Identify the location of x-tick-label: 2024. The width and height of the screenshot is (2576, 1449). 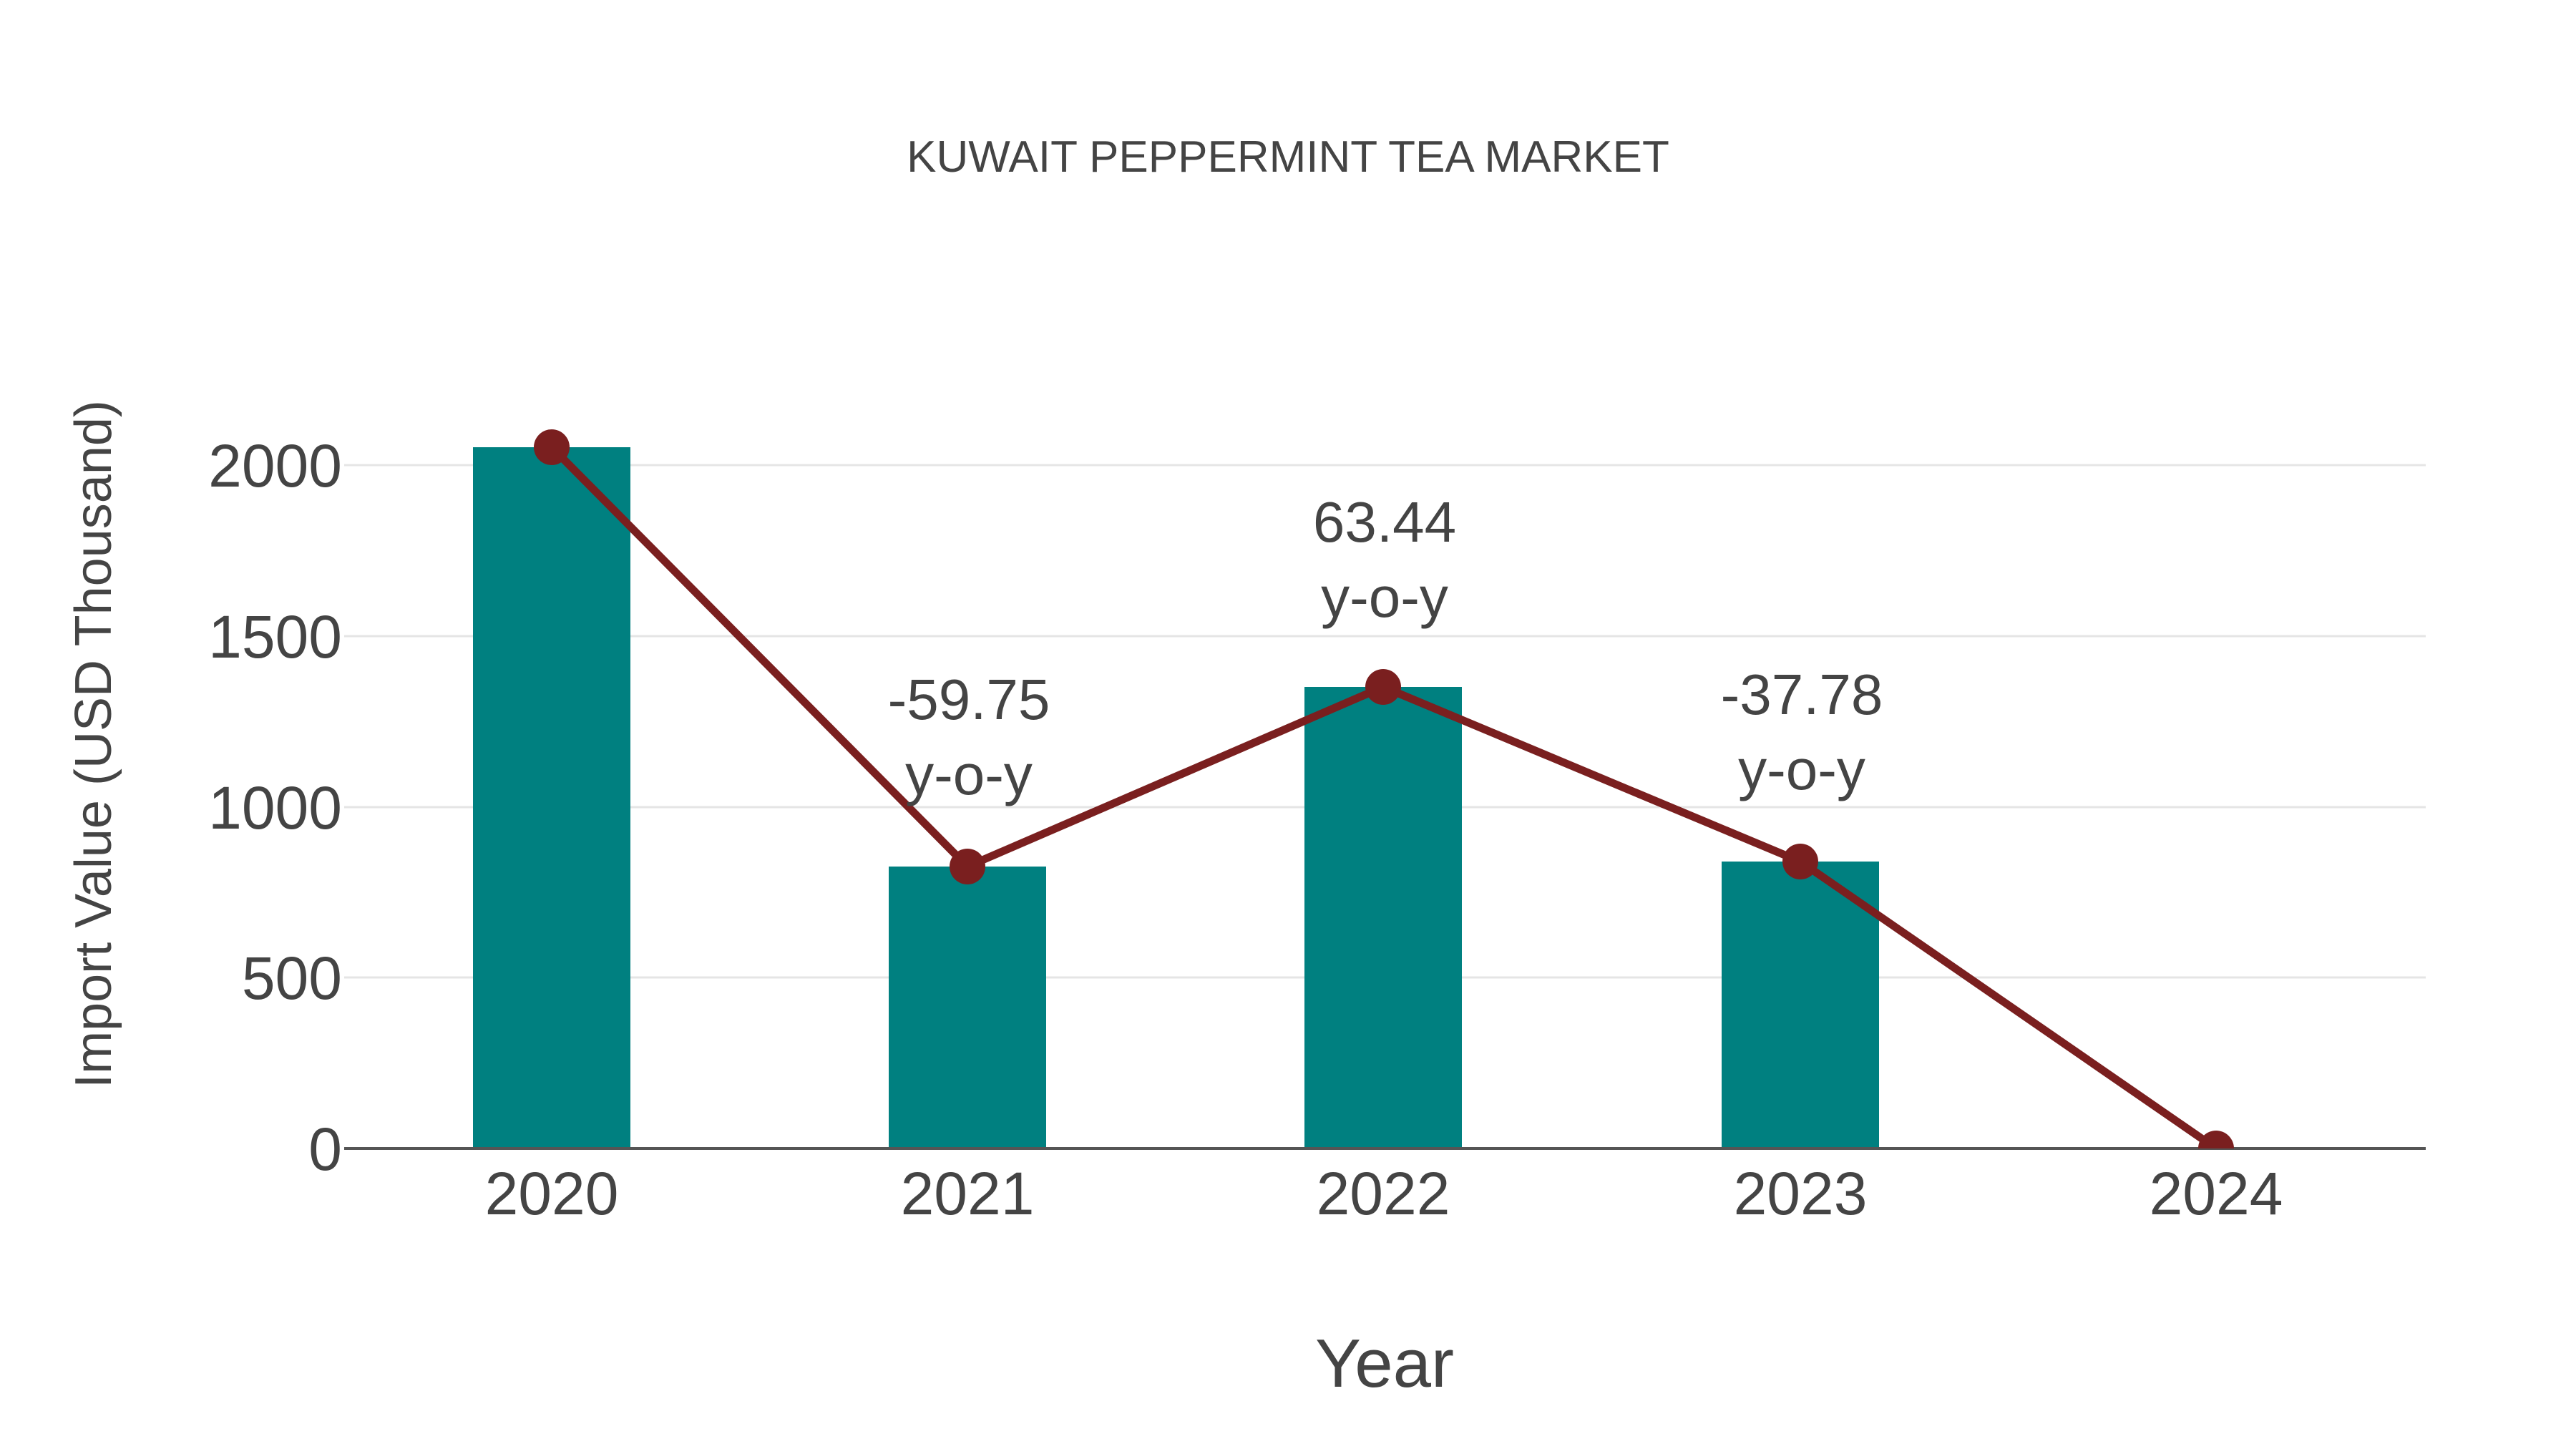
(2216, 1193).